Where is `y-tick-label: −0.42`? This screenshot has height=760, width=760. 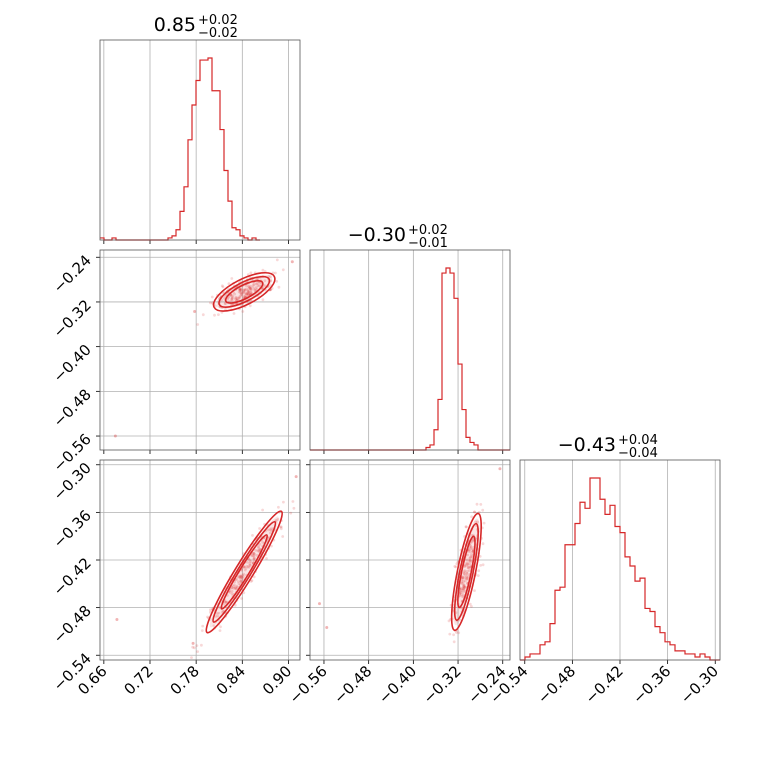
y-tick-label: −0.42 is located at coordinates (72, 576).